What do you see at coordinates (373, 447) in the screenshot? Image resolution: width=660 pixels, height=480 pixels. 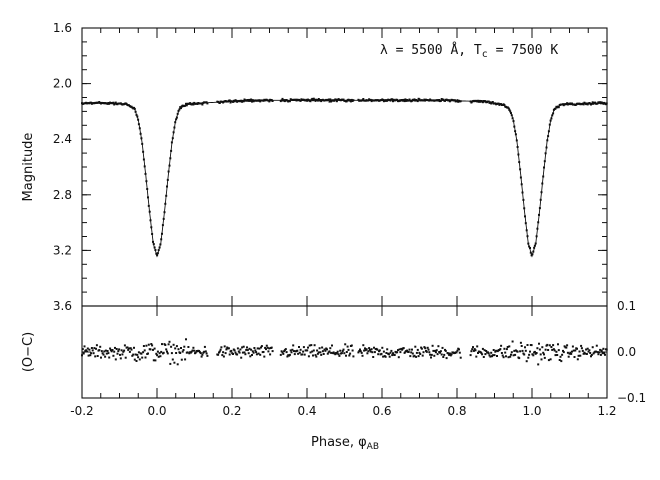 I see `x-axis-title-sub: AB` at bounding box center [373, 447].